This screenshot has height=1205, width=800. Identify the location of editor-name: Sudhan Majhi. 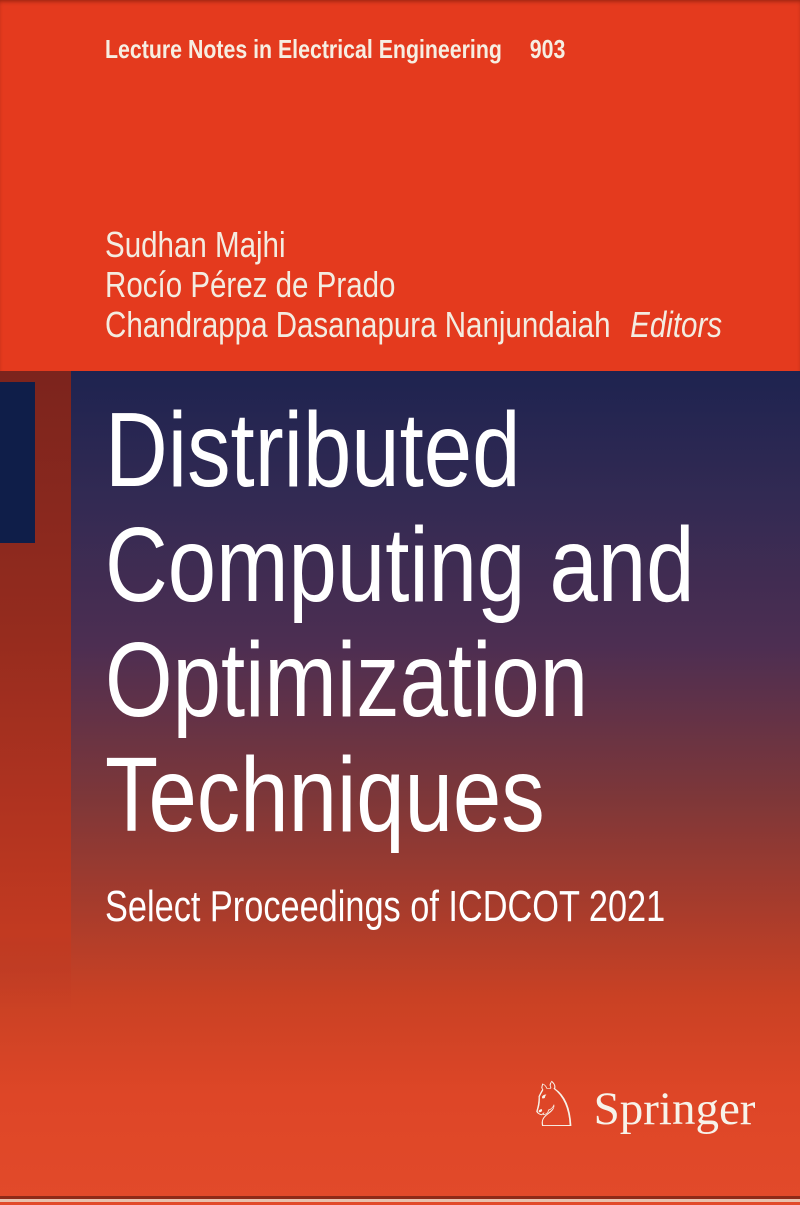
(195, 244).